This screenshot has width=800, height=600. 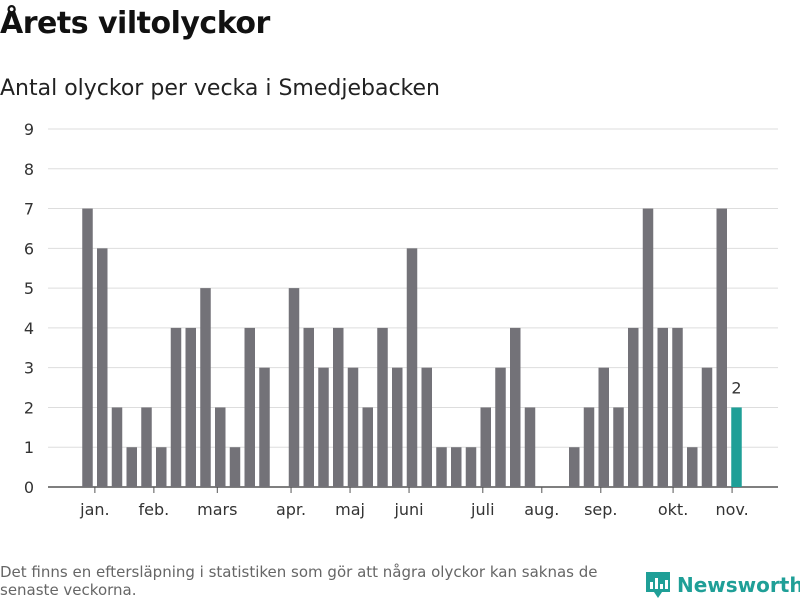 What do you see at coordinates (658, 585) in the screenshot?
I see `newsworthy-logo-icon` at bounding box center [658, 585].